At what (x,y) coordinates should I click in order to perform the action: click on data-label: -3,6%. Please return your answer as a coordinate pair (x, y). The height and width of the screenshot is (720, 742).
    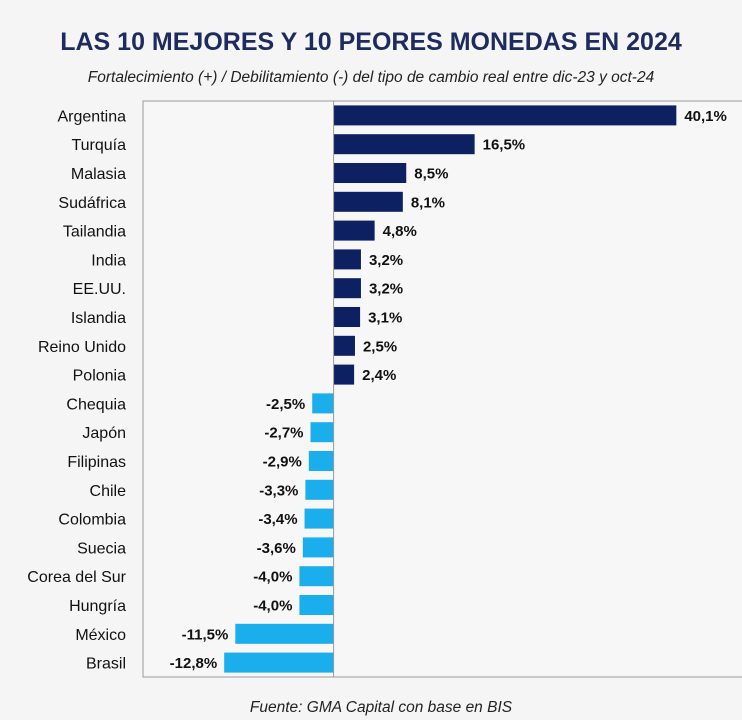
    Looking at the image, I should click on (276, 548).